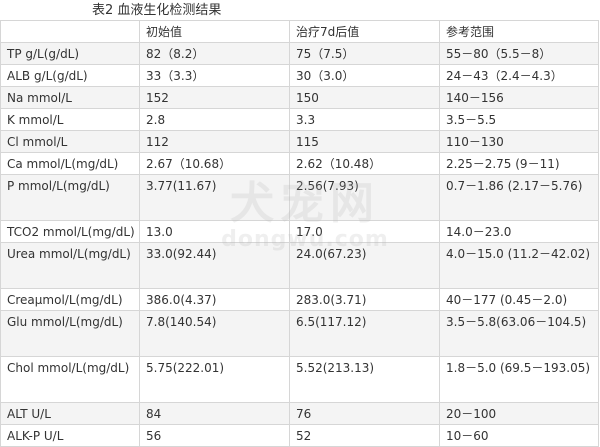 The image size is (600, 447). What do you see at coordinates (364, 163) in the screenshot?
I see `cell-after-value: 2.62（10.48）` at bounding box center [364, 163].